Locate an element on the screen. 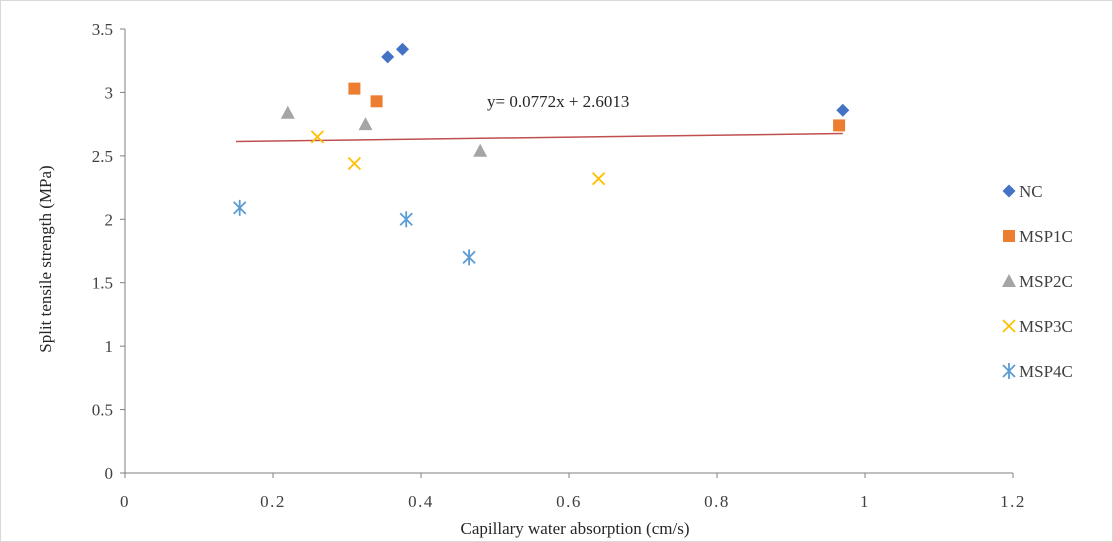  x-tick-label: 0.4 is located at coordinates (421, 501).